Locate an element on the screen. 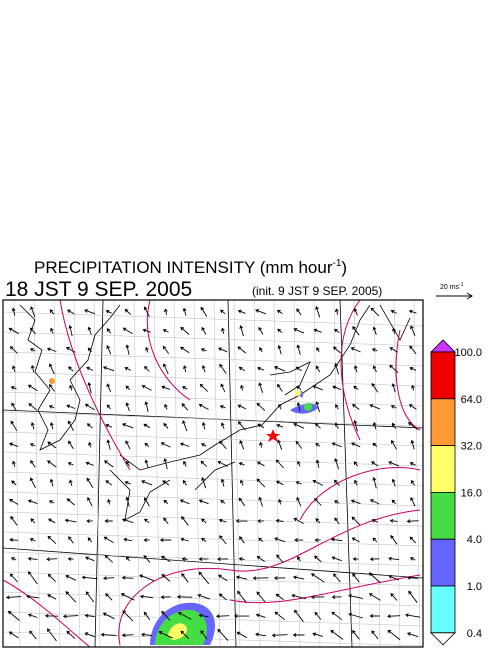 This screenshot has height=650, width=500. colorbar-bottom-triangle is located at coordinates (443, 639).